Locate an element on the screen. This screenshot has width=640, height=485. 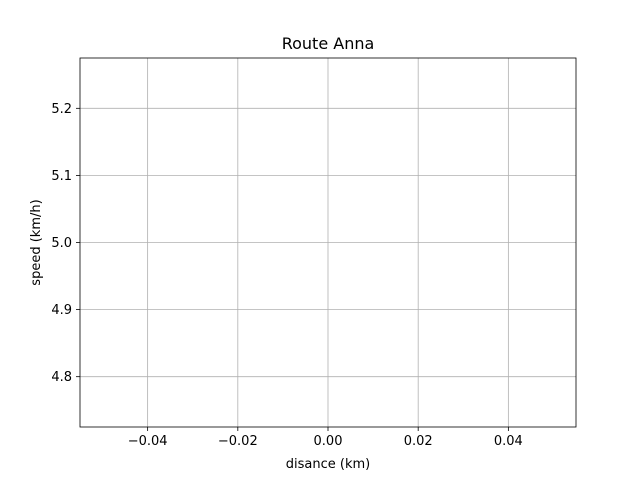
x-tick-label: 0.02 is located at coordinates (418, 441).